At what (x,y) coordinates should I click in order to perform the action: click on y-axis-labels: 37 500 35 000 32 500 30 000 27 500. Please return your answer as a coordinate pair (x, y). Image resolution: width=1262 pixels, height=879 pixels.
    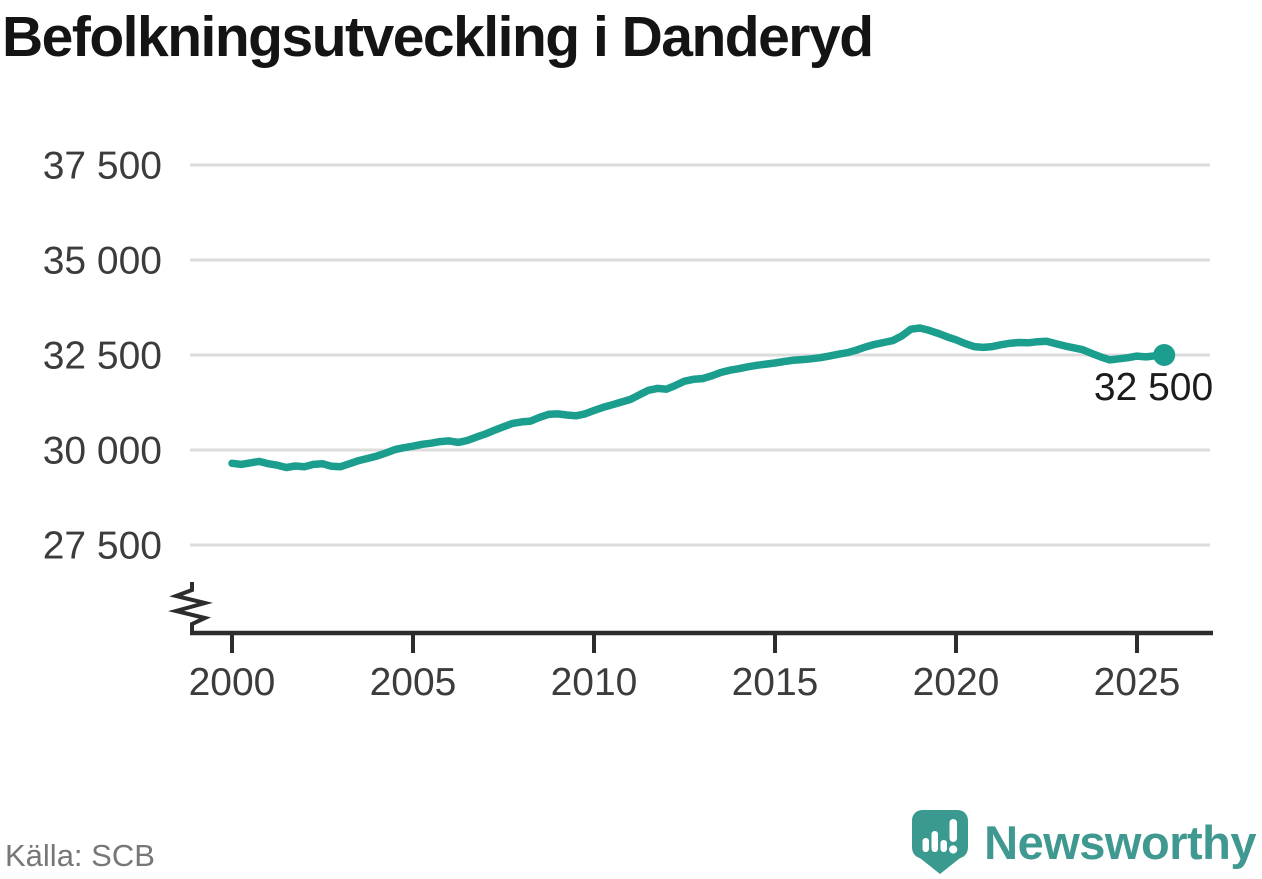
    Looking at the image, I should click on (102, 356).